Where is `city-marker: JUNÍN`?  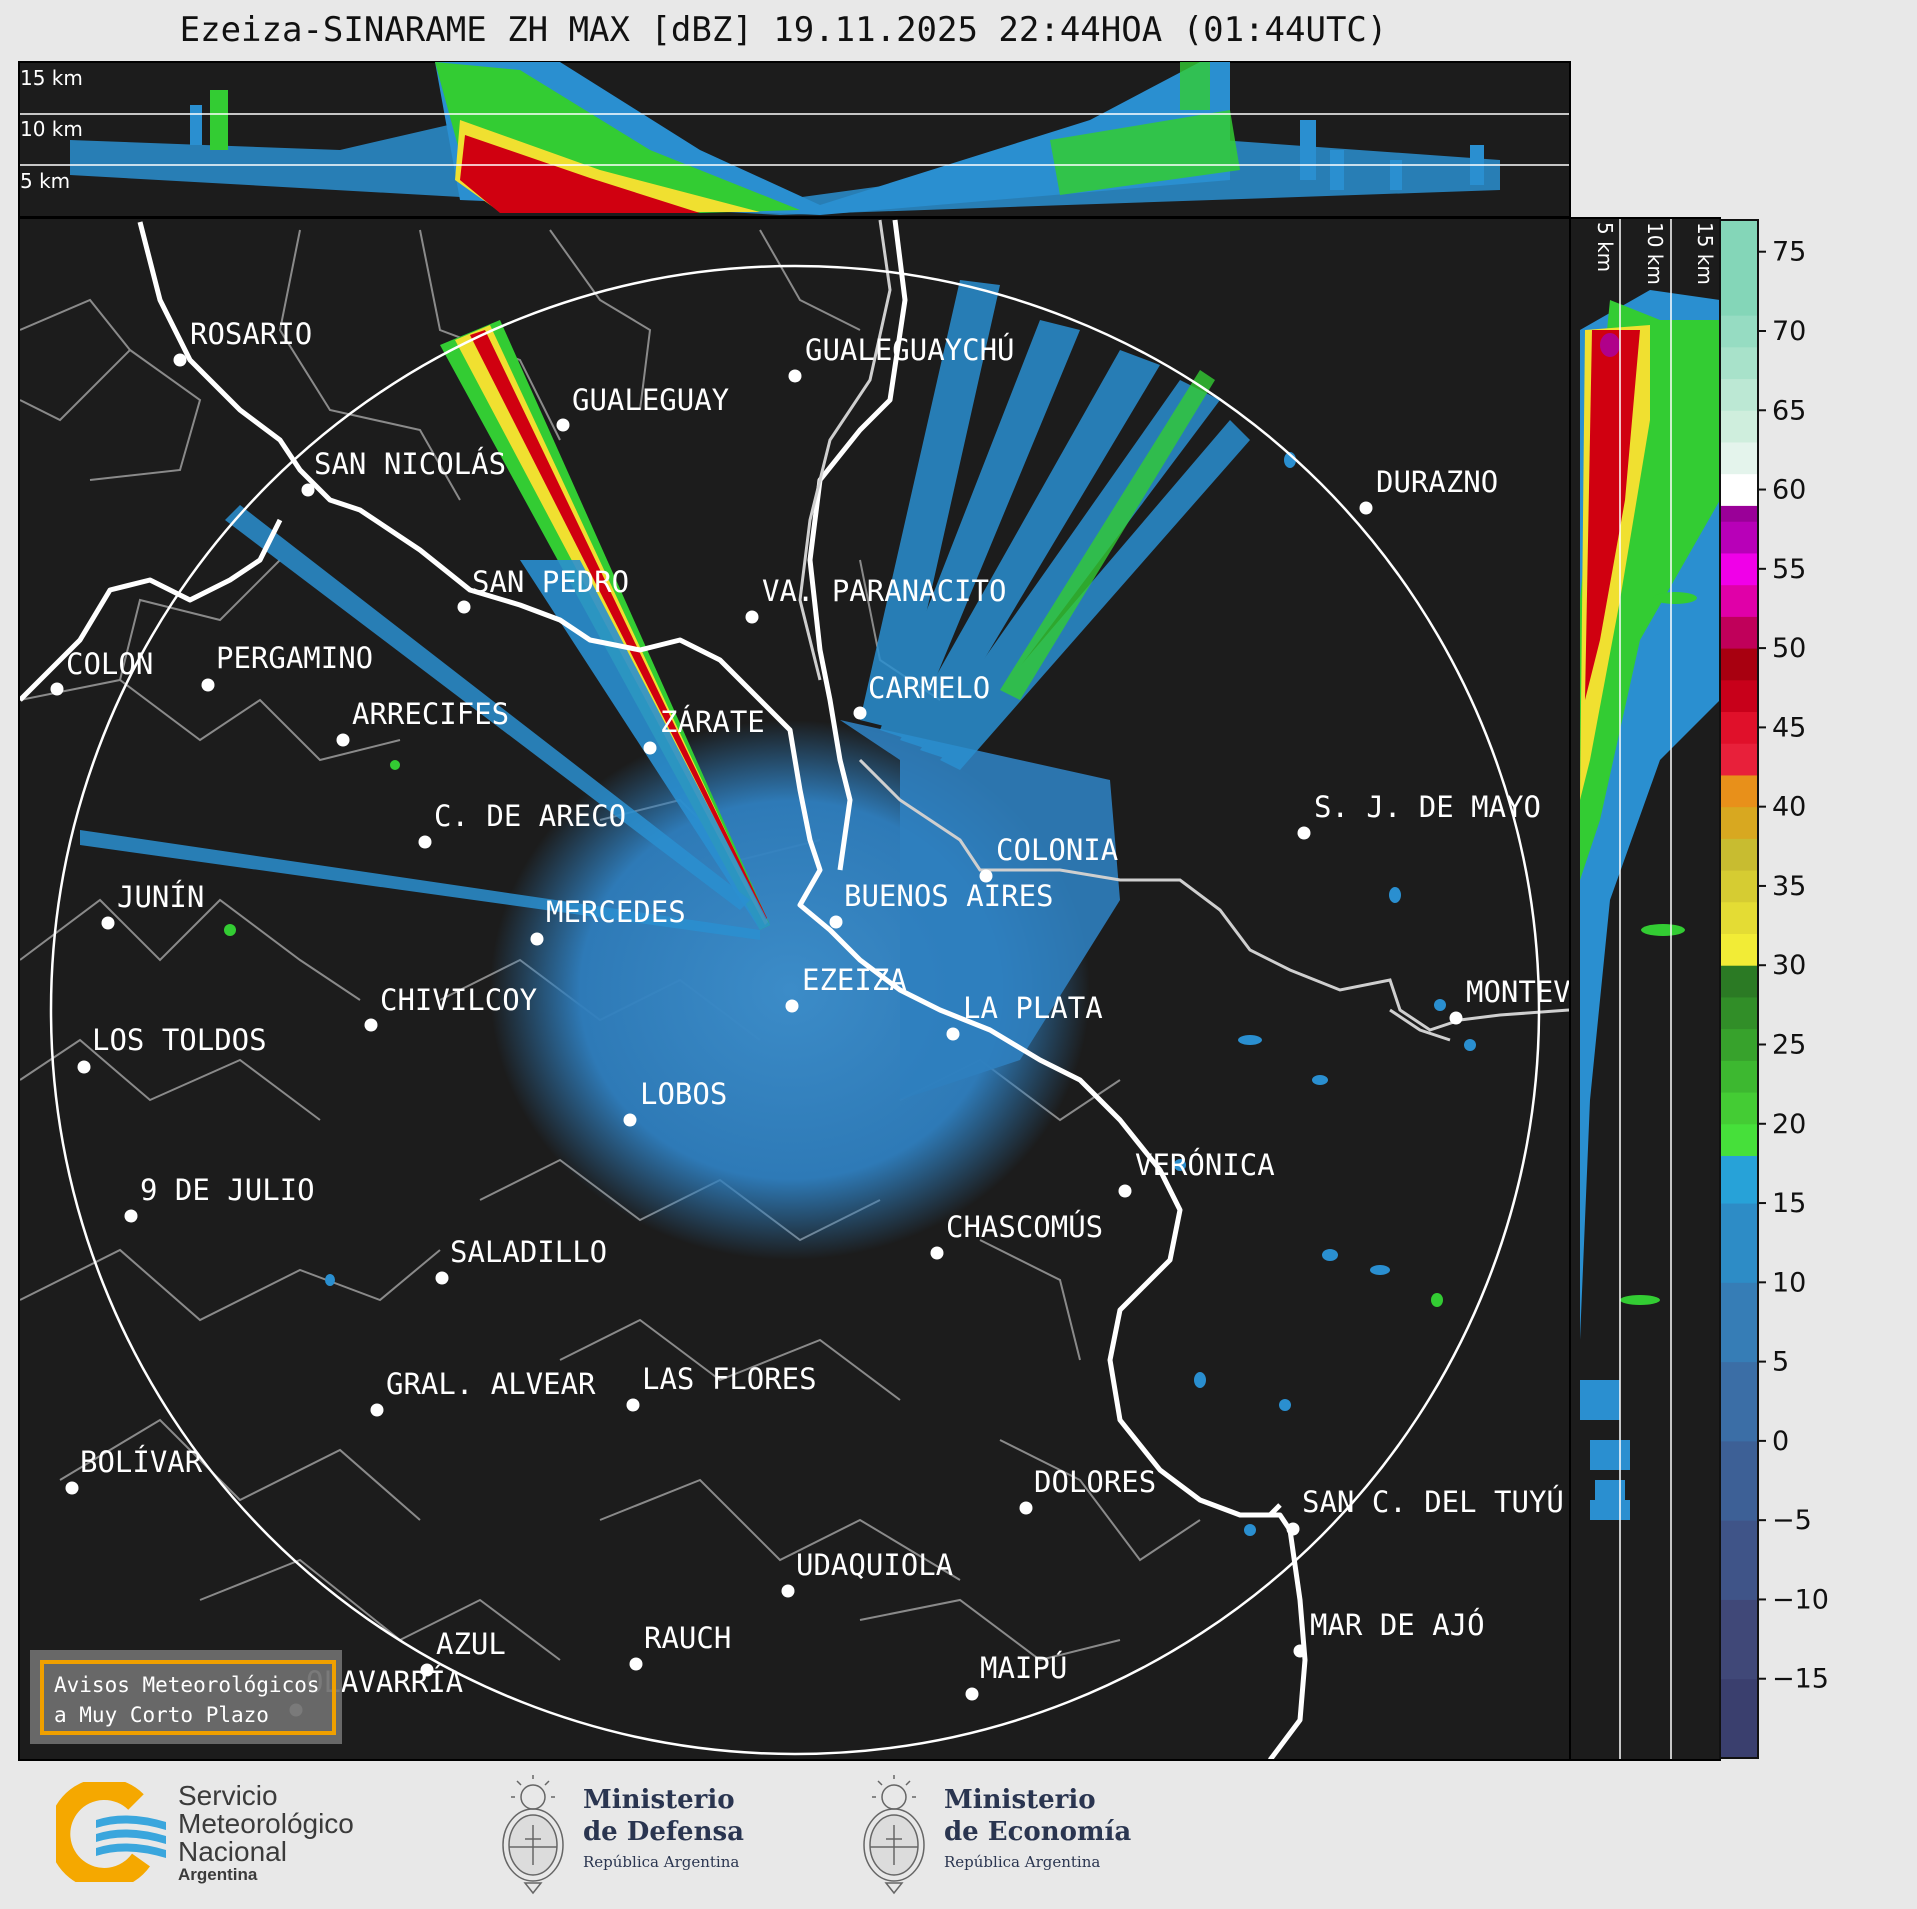 city-marker: JUNÍN is located at coordinates (152, 905).